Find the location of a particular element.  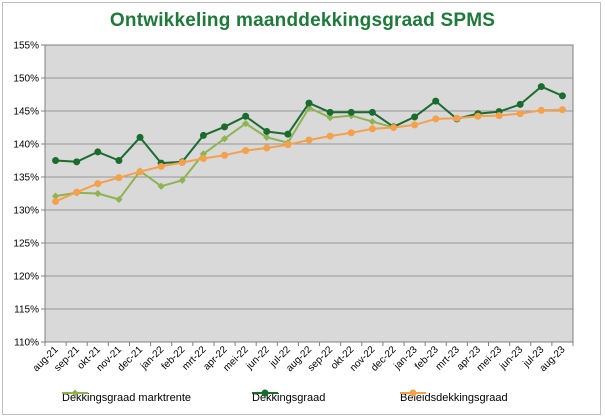

legend-swatch-beleidsdekkingsgraad is located at coordinates (413, 393).